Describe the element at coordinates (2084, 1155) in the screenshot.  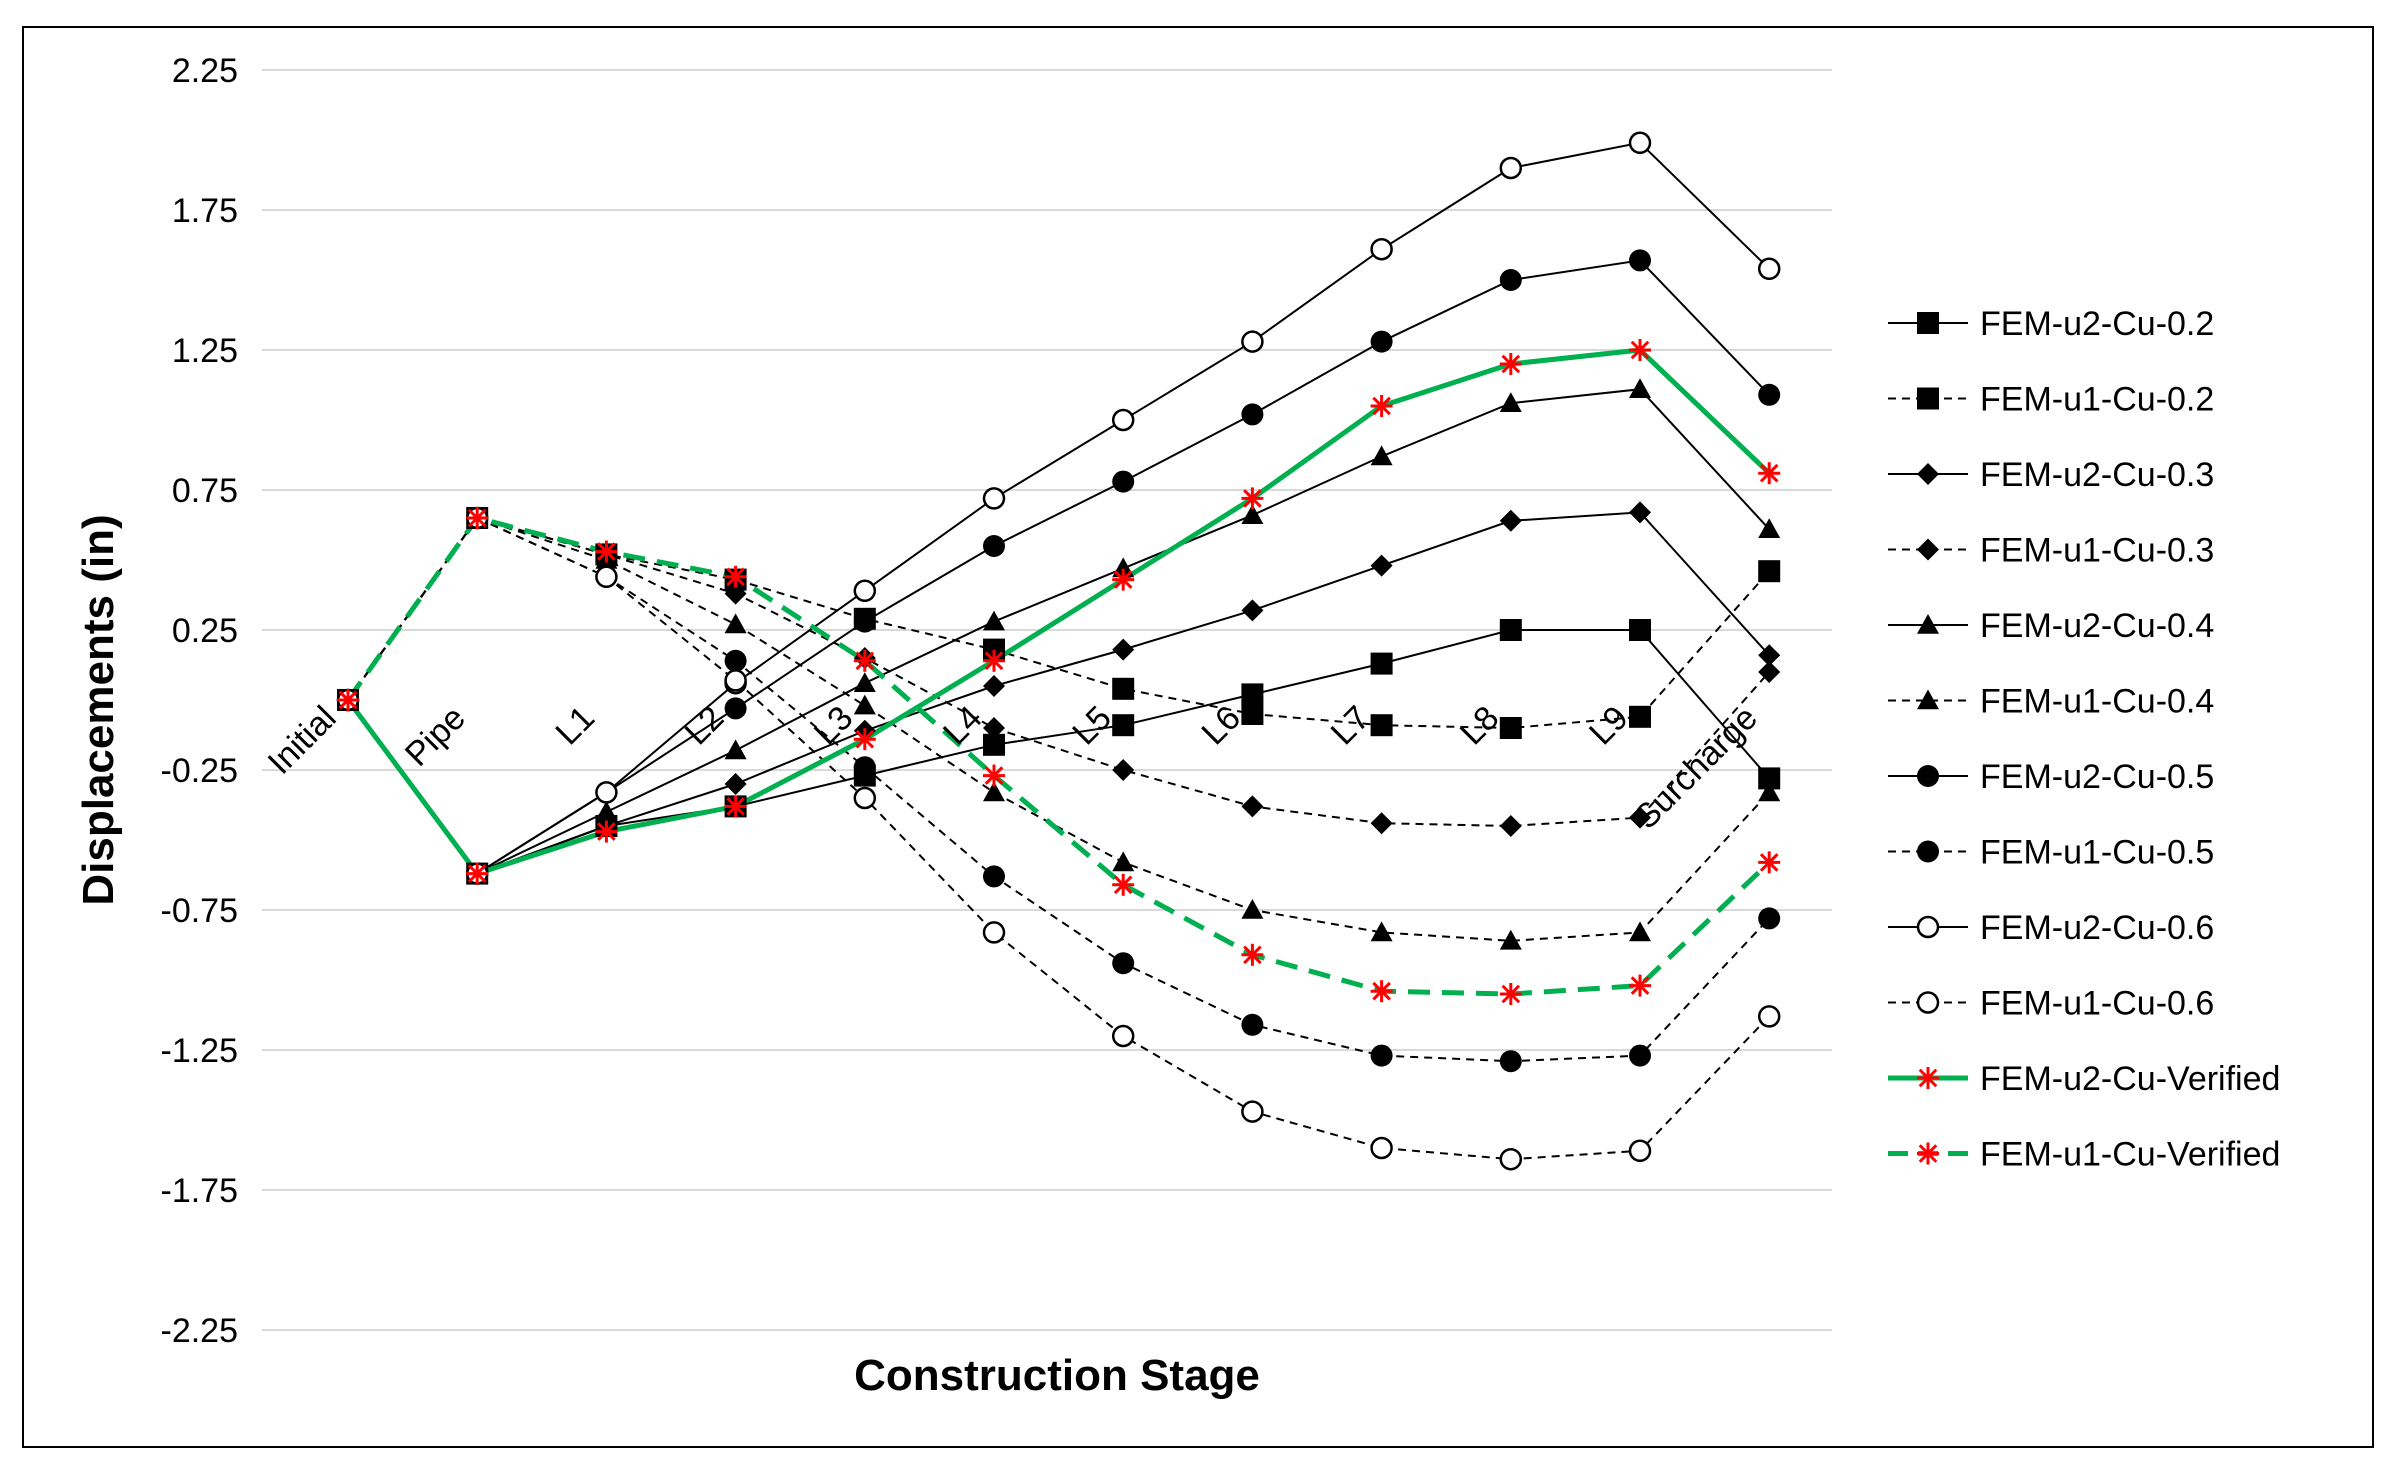
I see `legend-item: FEM-u1-Cu-Verified` at that location.